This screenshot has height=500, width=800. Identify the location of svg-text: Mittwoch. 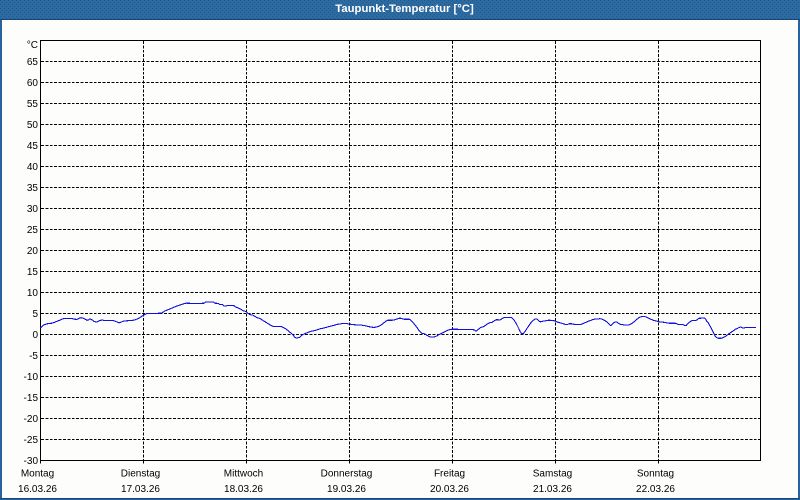
(243, 474).